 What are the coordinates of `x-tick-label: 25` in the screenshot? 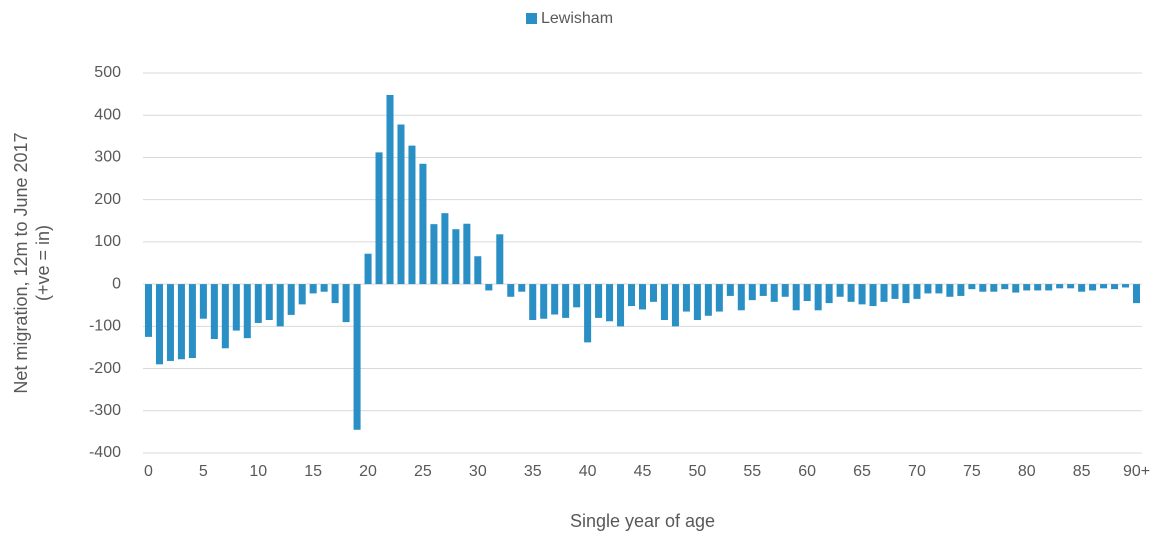 It's located at (423, 471).